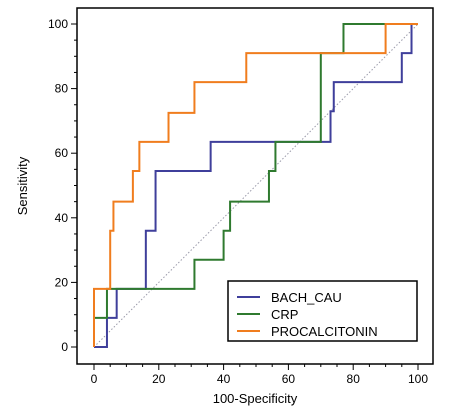 Image resolution: width=463 pixels, height=413 pixels. What do you see at coordinates (306, 297) in the screenshot?
I see `legend-label: BACH_CAU` at bounding box center [306, 297].